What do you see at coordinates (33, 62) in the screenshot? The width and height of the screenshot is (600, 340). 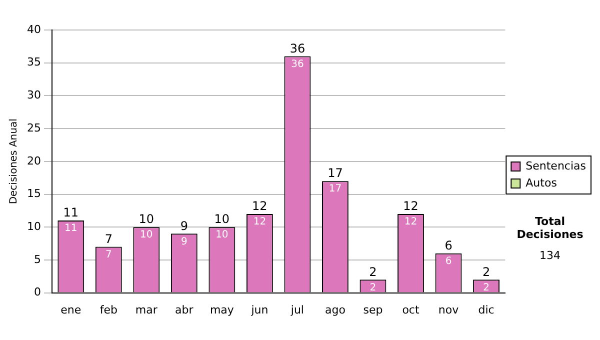 I see `y-tick-label: 35` at bounding box center [33, 62].